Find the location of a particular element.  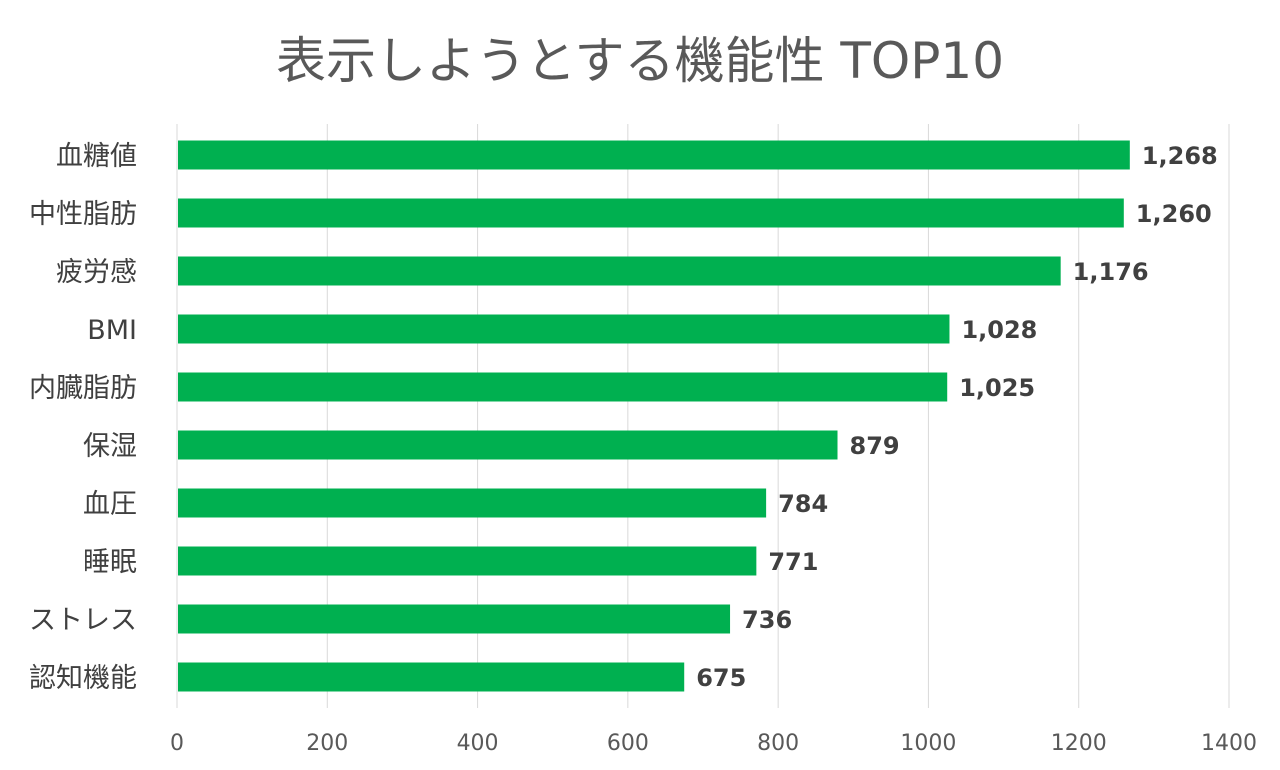

chart-title: 表示しようとする機能性 TOP10 is located at coordinates (640, 61).